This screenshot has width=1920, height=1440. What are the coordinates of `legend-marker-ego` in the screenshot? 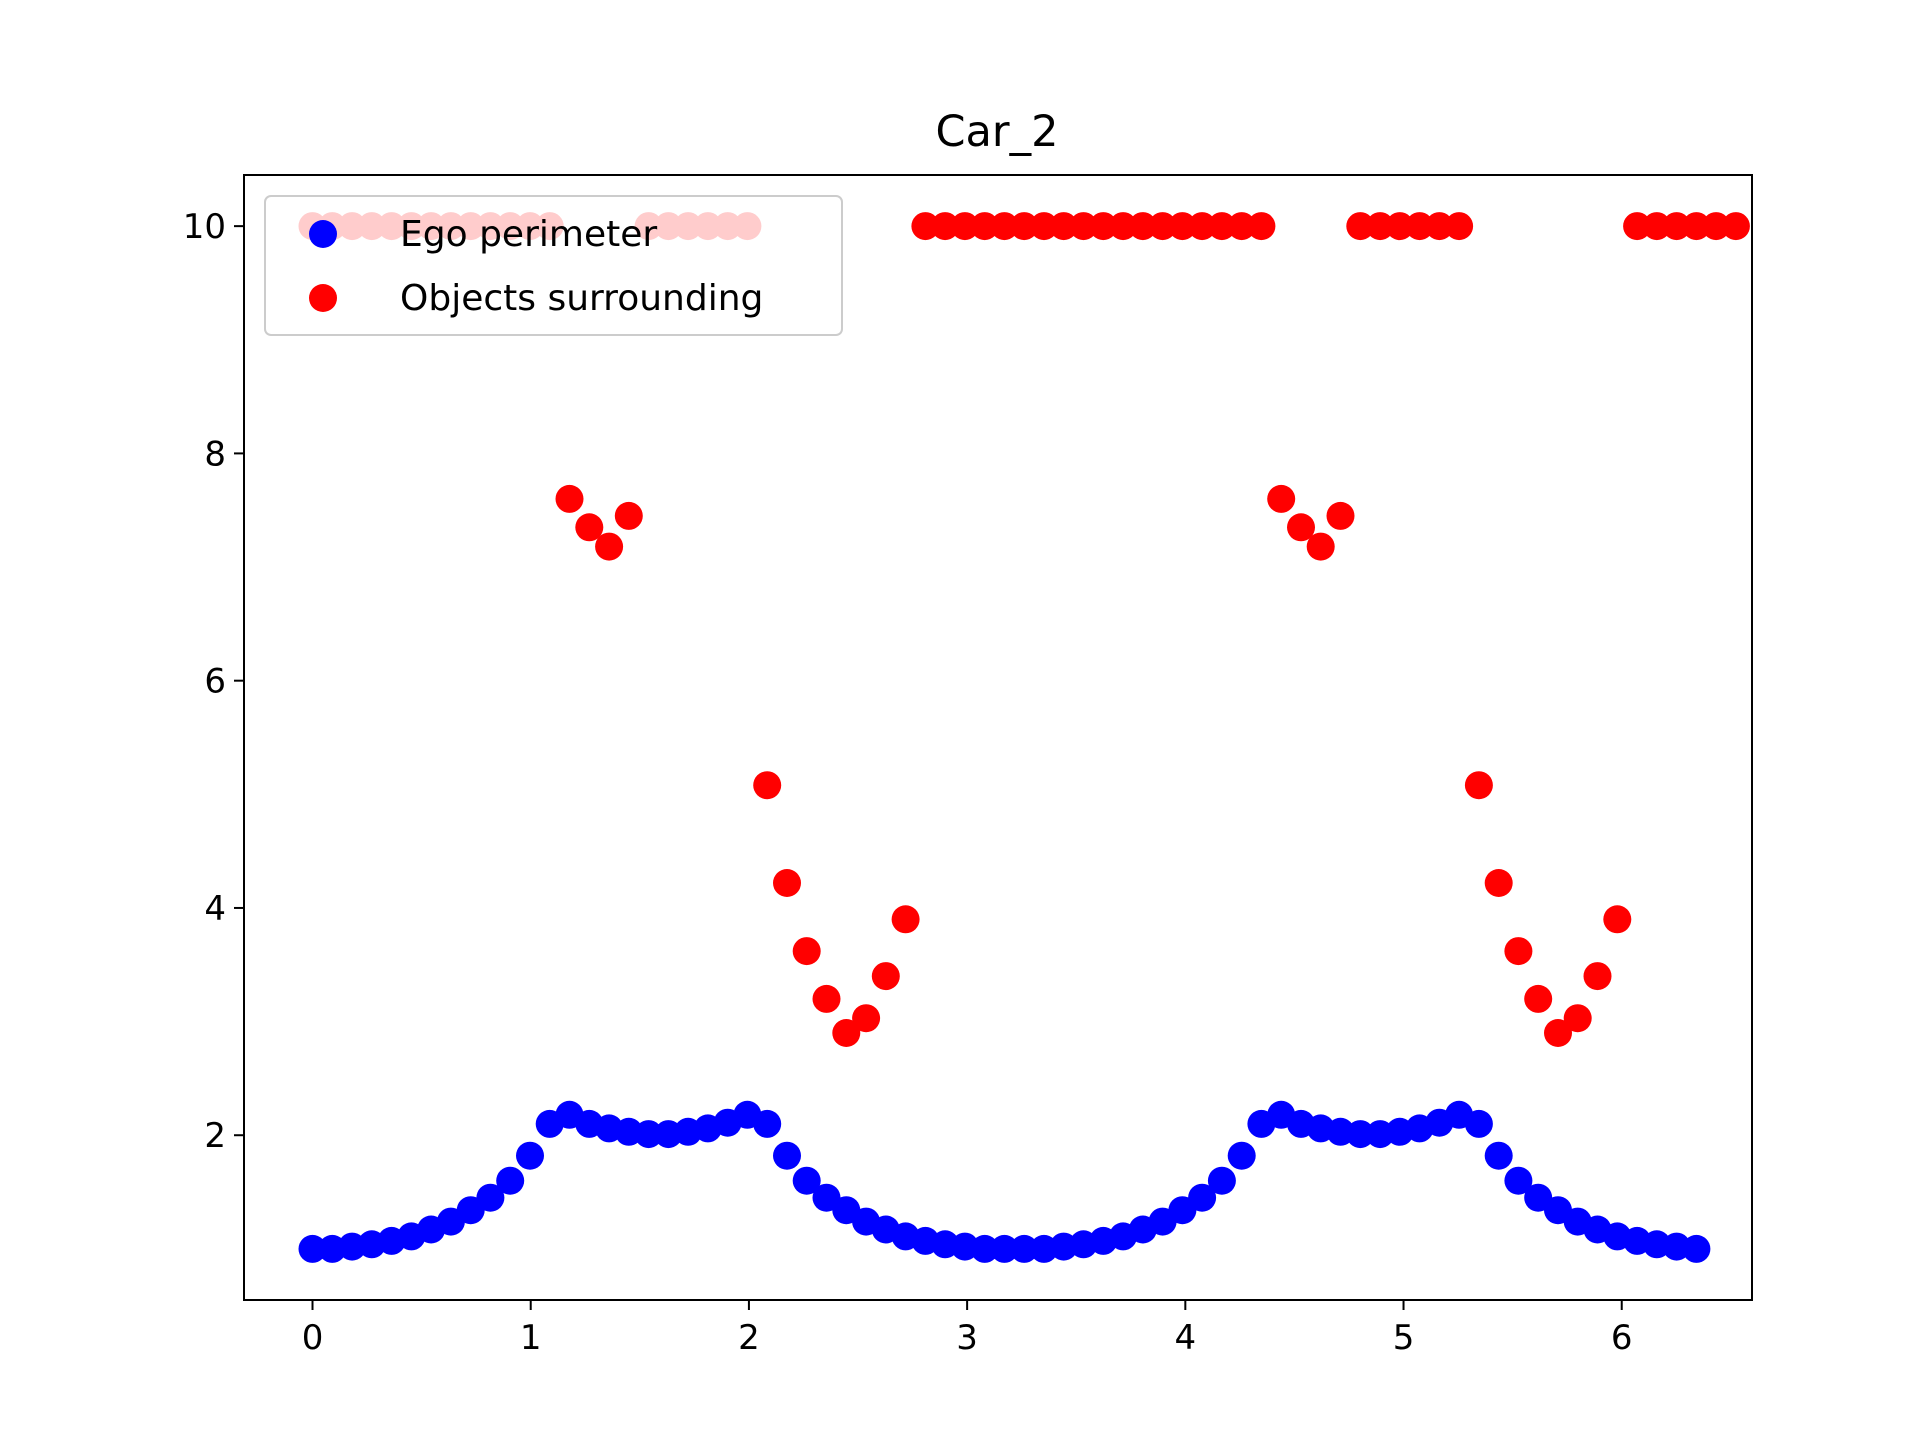 It's located at (323, 234).